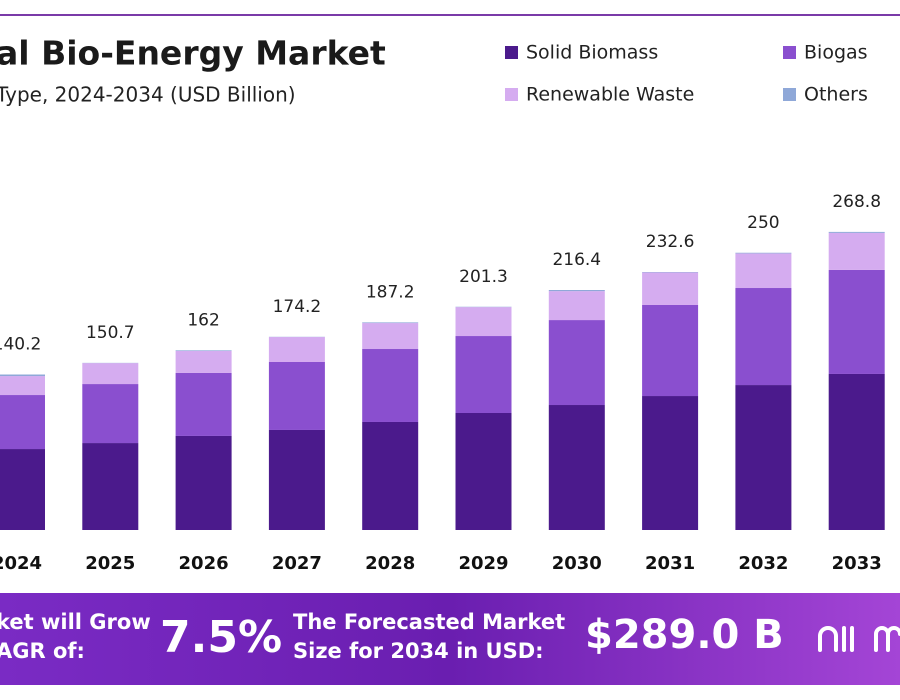  Describe the element at coordinates (148, 95) in the screenshot. I see `chart-subtitle: Type, 2024-2034 (USD Billion)` at that location.